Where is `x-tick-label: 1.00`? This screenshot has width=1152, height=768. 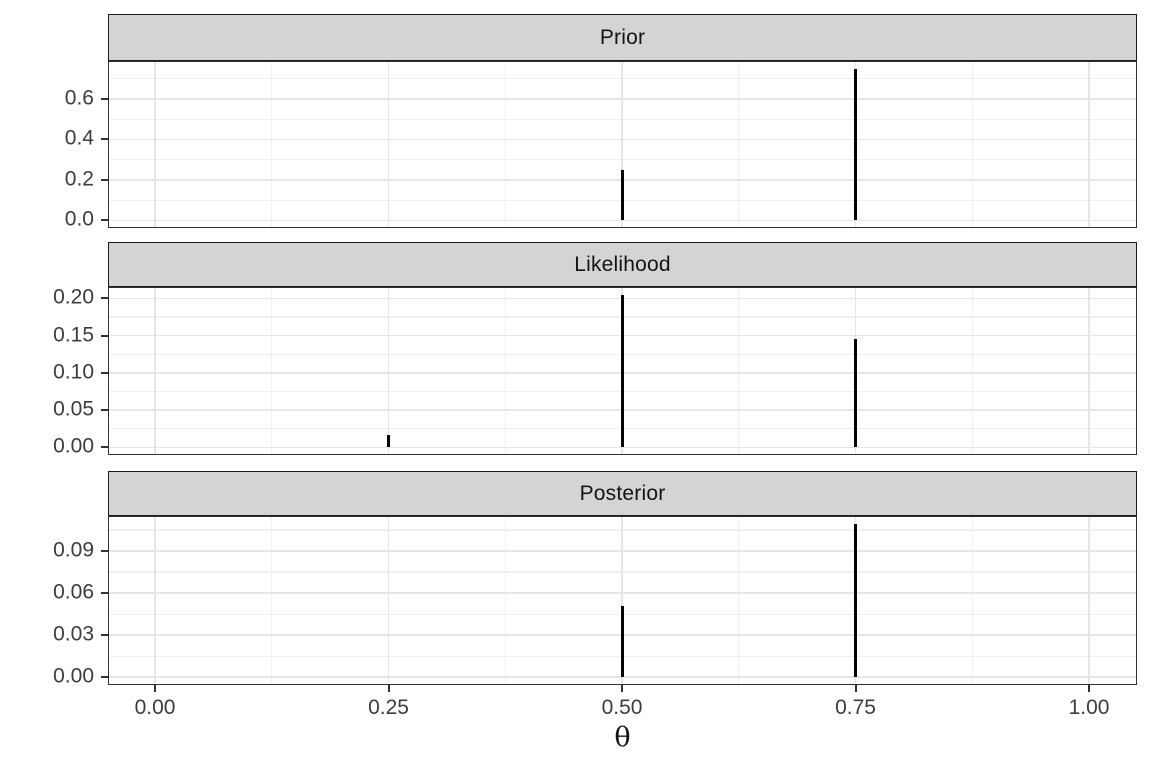
x-tick-label: 1.00 is located at coordinates (1089, 707).